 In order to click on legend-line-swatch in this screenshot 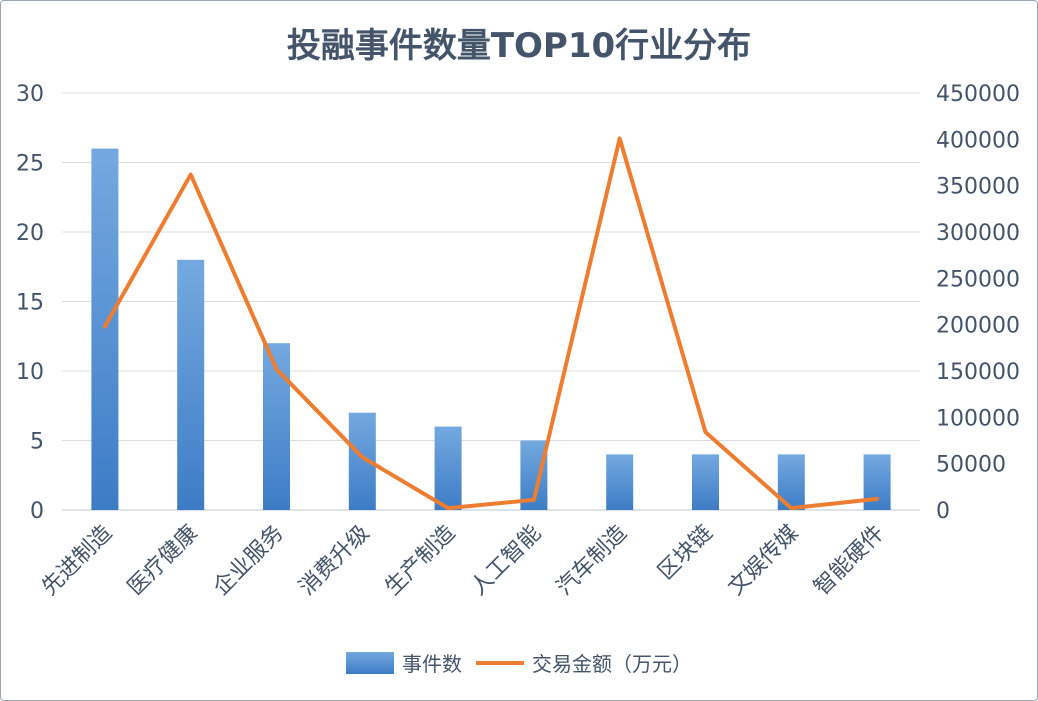, I will do `click(500, 662)`.